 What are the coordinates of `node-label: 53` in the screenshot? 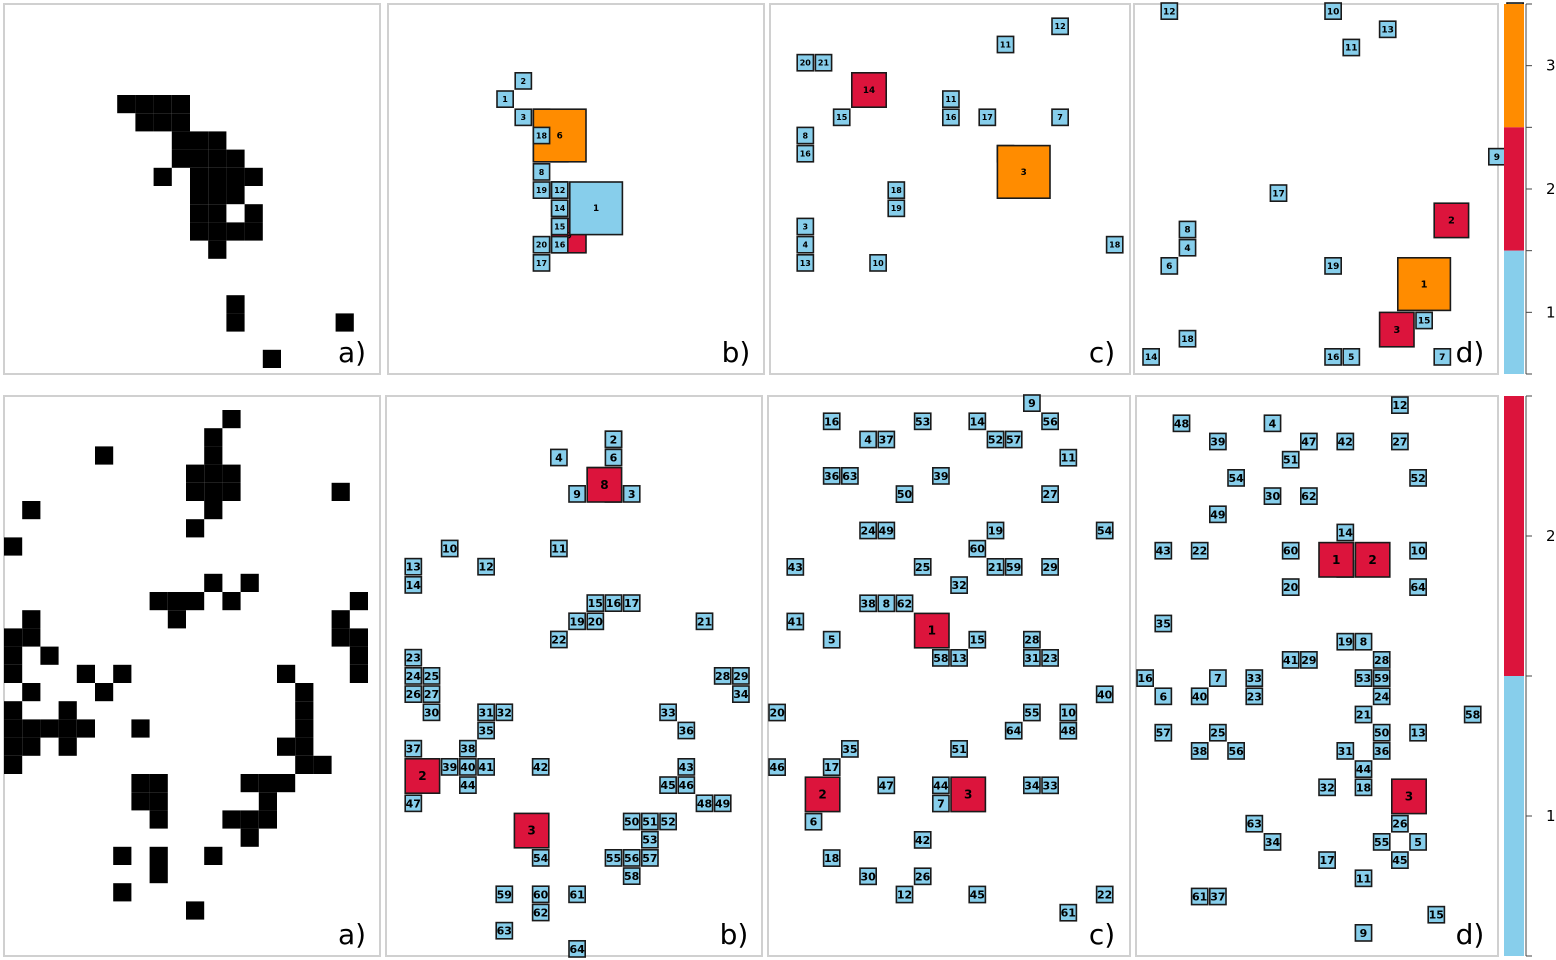 It's located at (649, 840).